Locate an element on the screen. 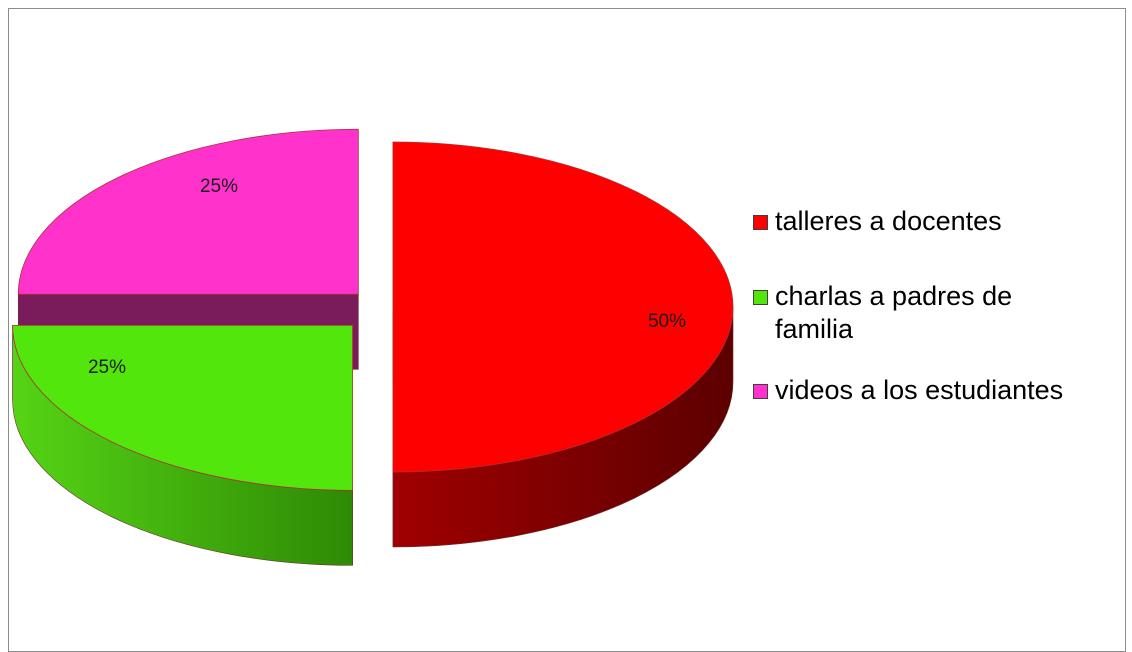  pie-slice-2-top is located at coordinates (188, 211).